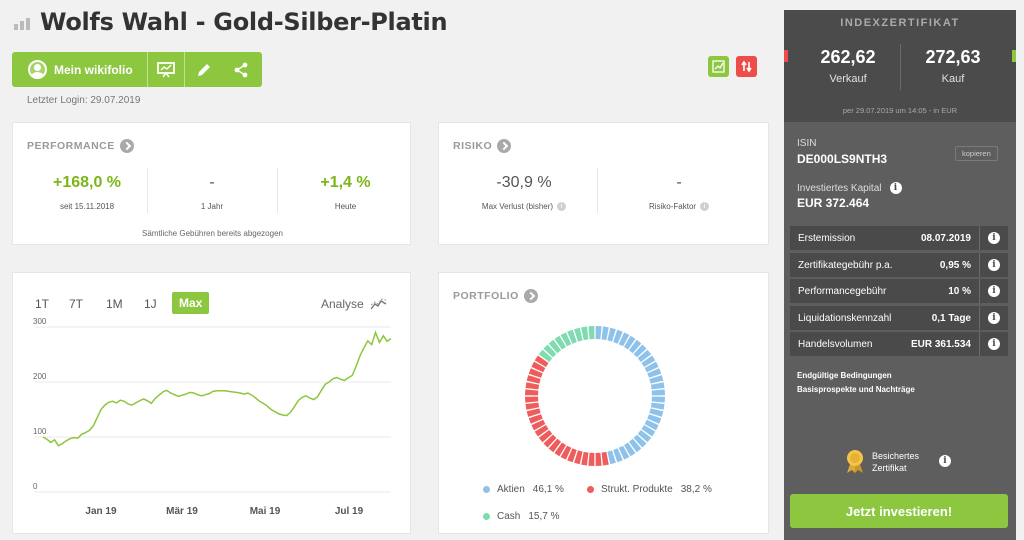  Describe the element at coordinates (76, 304) in the screenshot. I see `range-7t: 7T` at that location.